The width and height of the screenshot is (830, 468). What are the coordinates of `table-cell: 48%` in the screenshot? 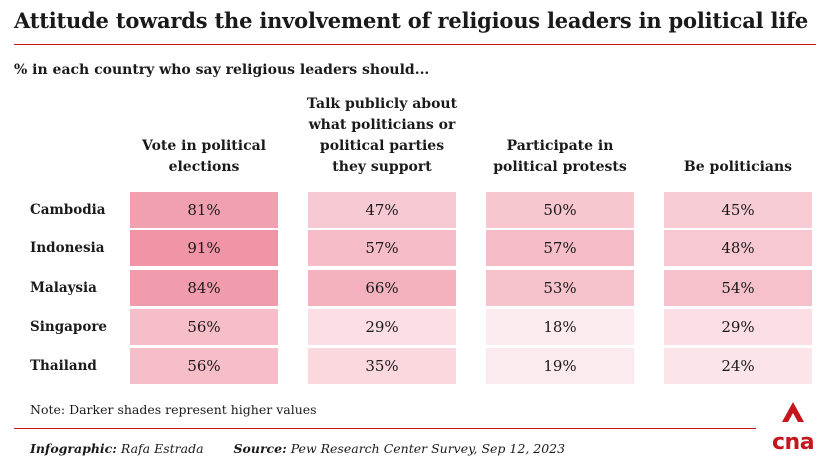 It's located at (738, 248).